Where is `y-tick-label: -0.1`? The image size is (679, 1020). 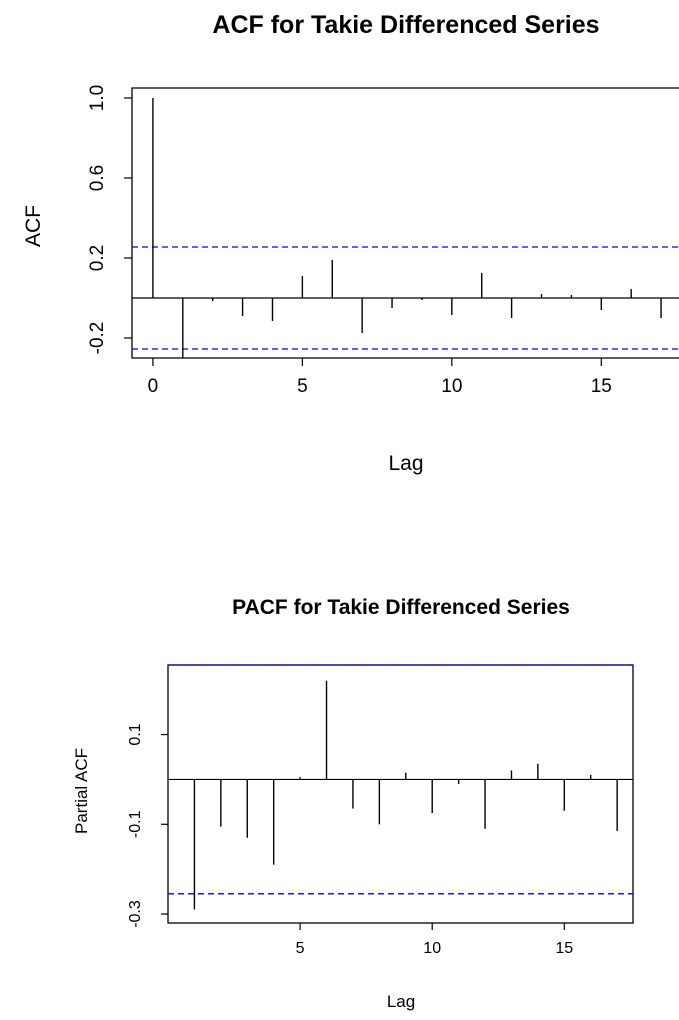
y-tick-label: -0.1 is located at coordinates (135, 824).